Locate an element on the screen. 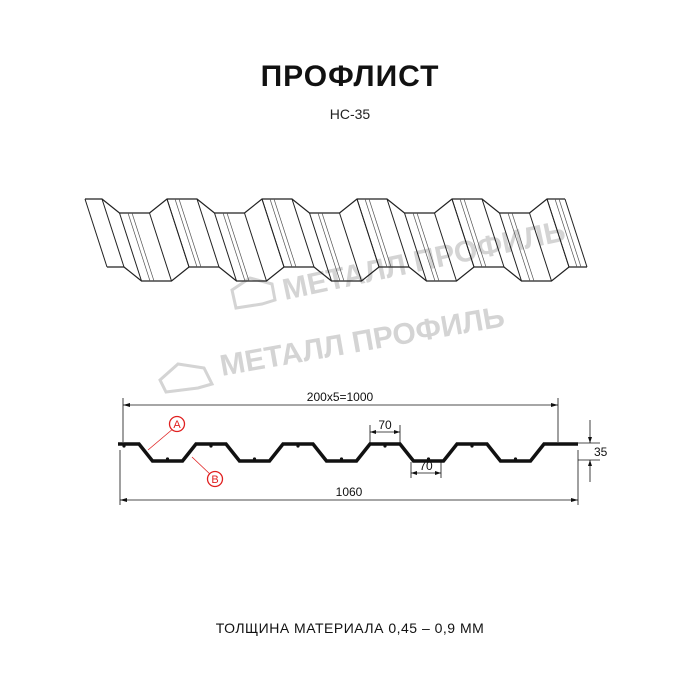  dim-top-flange: 70 is located at coordinates (385, 425).